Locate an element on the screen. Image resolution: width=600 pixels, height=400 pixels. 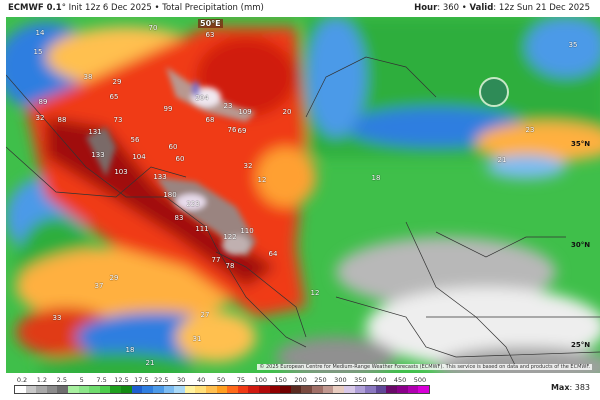
precip-value-label: 12 is located at coordinates (262, 180).